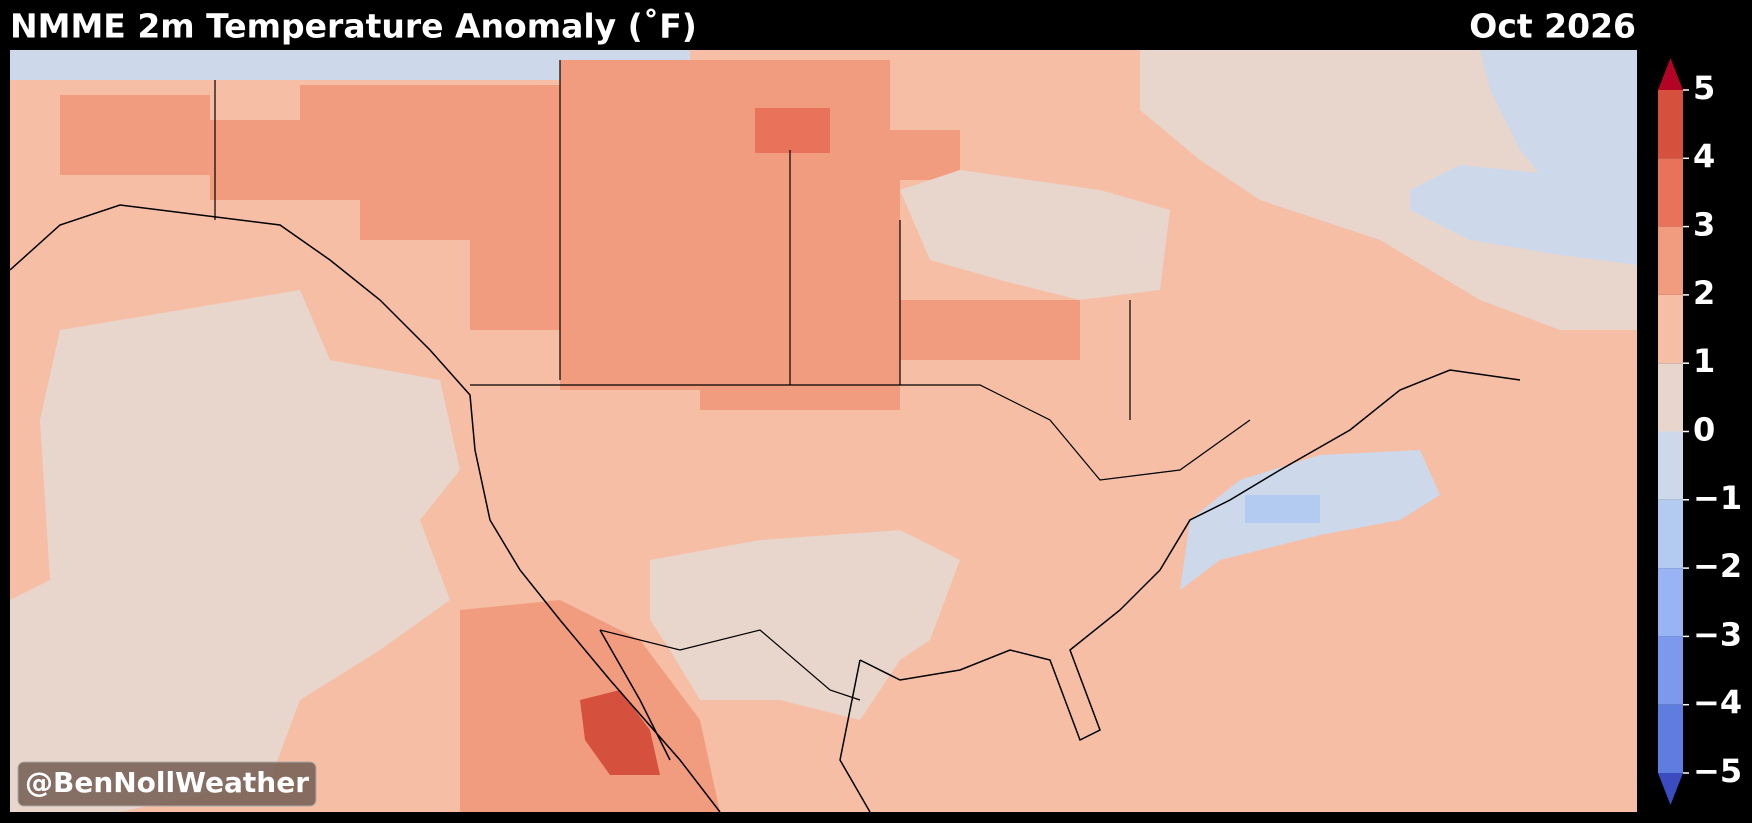  What do you see at coordinates (1704, 156) in the screenshot?
I see `colorbar-tick-label: 4` at bounding box center [1704, 156].